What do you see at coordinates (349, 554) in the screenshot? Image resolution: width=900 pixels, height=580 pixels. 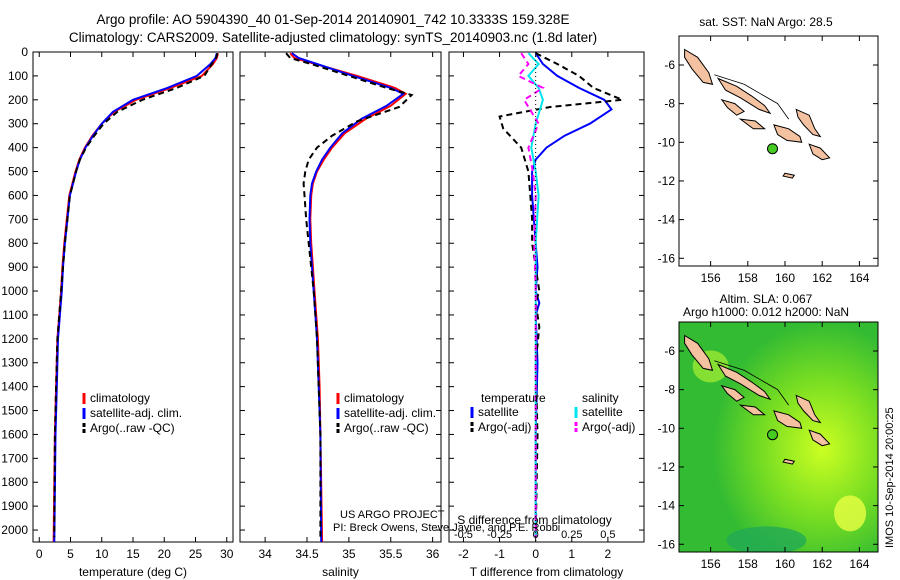 I see `salinity-xtick-label: 35` at bounding box center [349, 554].